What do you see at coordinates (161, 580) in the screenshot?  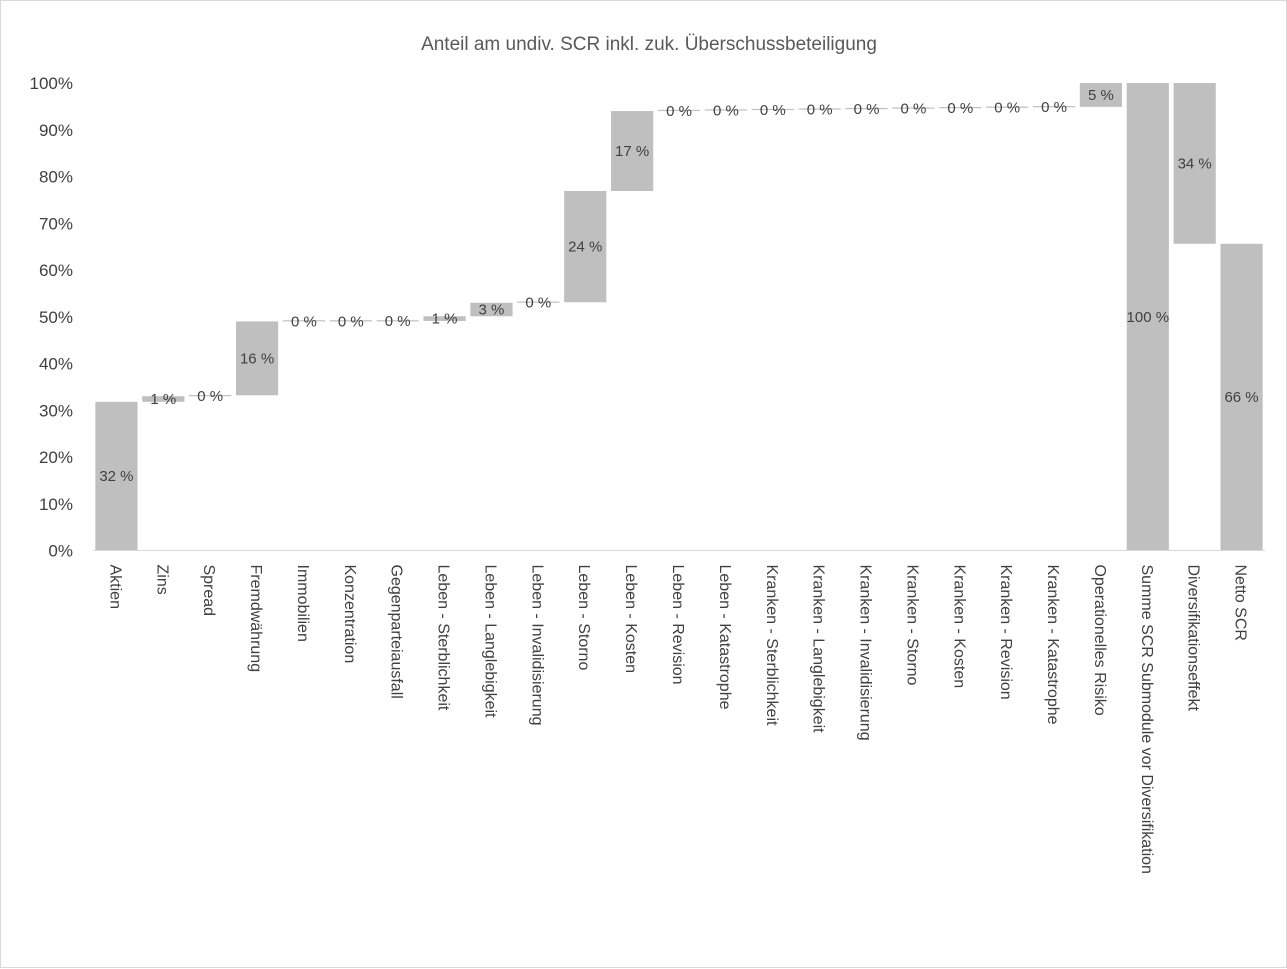 I see `x-tick-label: Zins` at bounding box center [161, 580].